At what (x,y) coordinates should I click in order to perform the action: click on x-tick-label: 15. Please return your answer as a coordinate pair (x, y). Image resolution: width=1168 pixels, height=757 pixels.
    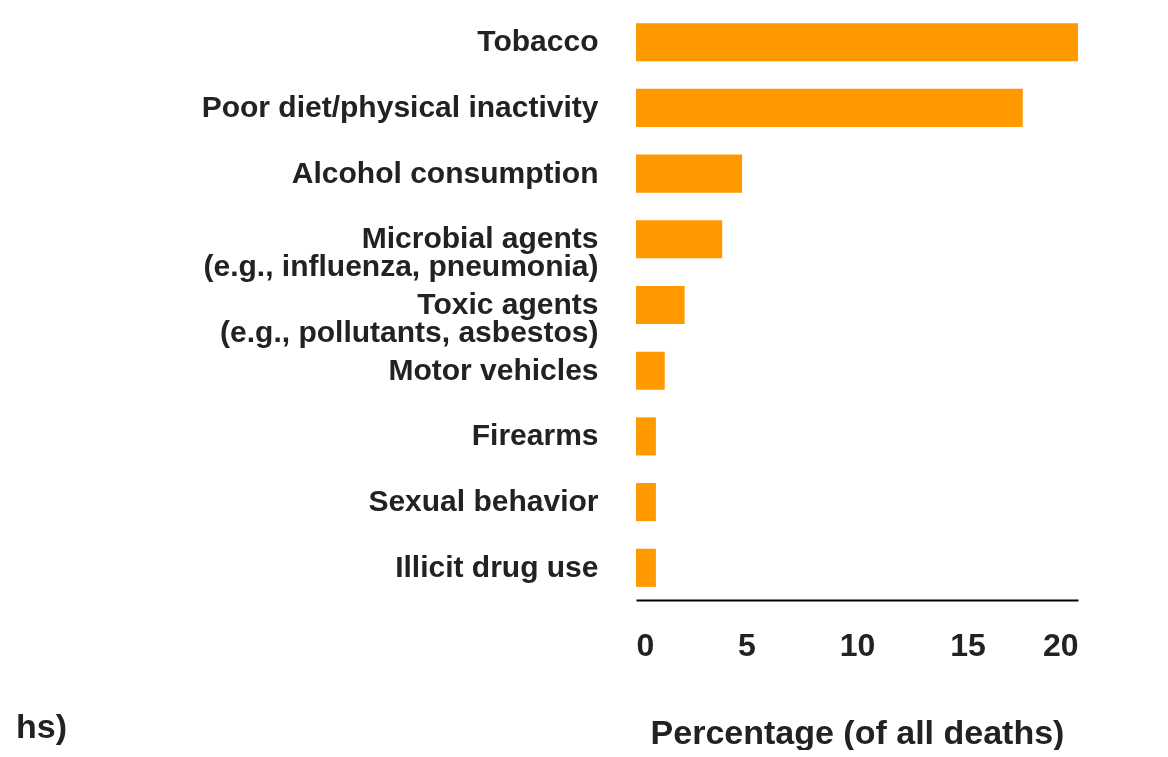
    Looking at the image, I should click on (968, 644).